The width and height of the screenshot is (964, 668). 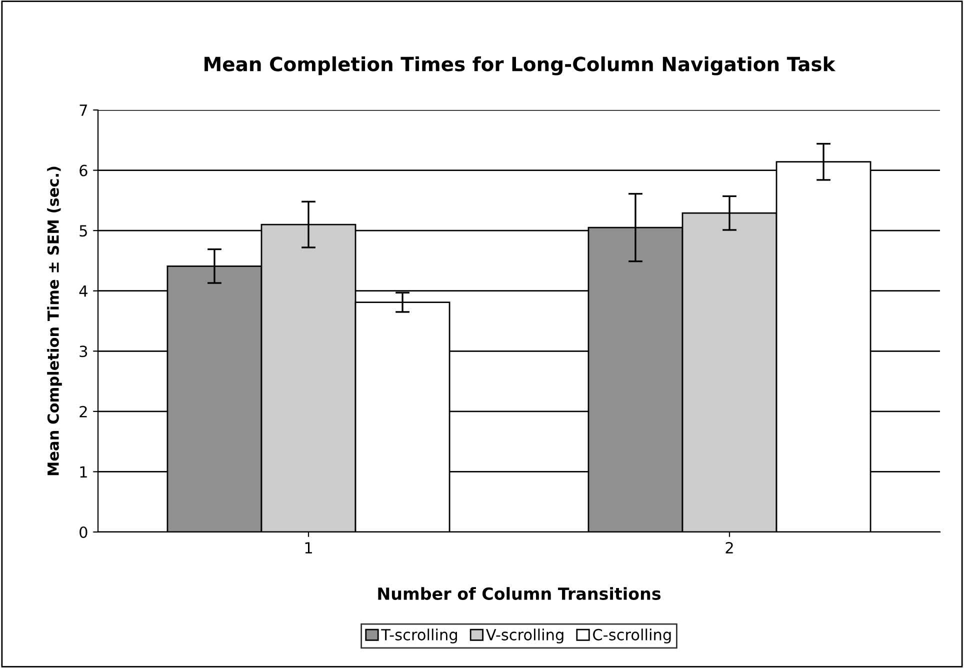 What do you see at coordinates (84, 170) in the screenshot?
I see `y-tick-label: 6` at bounding box center [84, 170].